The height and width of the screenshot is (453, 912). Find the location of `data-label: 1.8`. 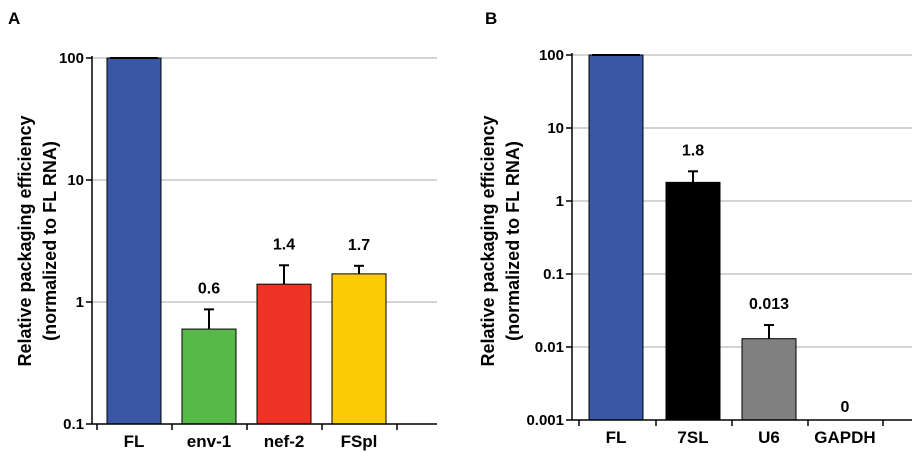

data-label: 1.8 is located at coordinates (693, 150).